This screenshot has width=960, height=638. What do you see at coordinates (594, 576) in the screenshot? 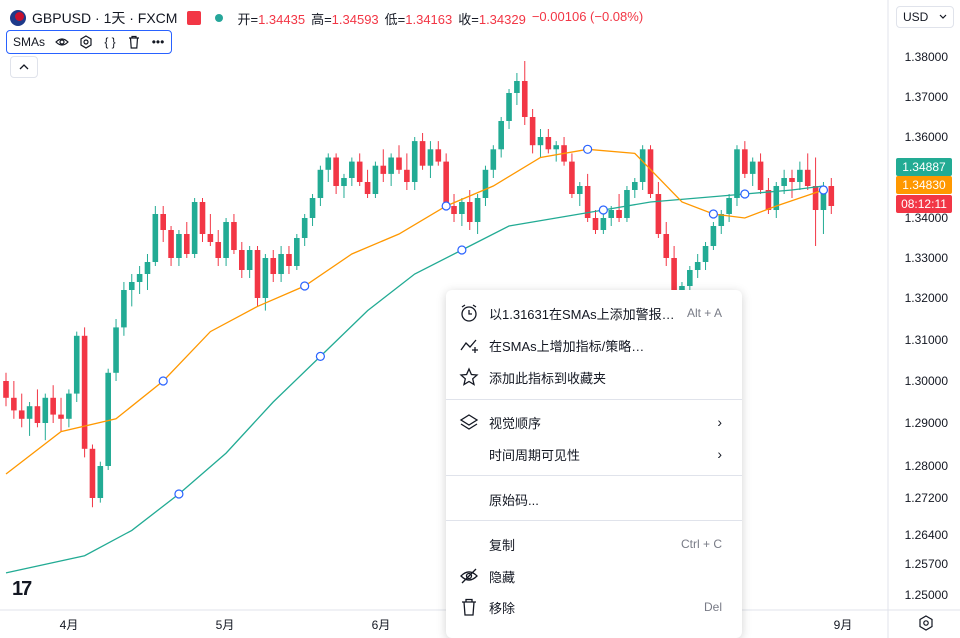
I see `menu-item-hide: 隐藏` at bounding box center [594, 576].